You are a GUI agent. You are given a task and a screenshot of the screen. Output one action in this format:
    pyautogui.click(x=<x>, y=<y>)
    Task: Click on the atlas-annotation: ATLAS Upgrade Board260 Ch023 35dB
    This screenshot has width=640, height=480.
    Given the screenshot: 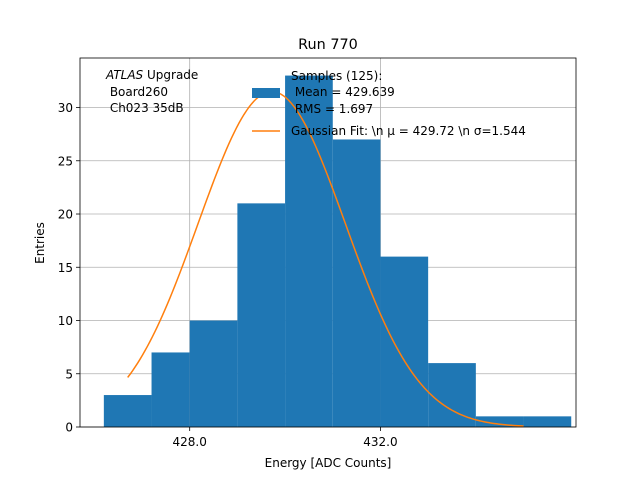 What is the action you would take?
    pyautogui.click(x=151, y=91)
    